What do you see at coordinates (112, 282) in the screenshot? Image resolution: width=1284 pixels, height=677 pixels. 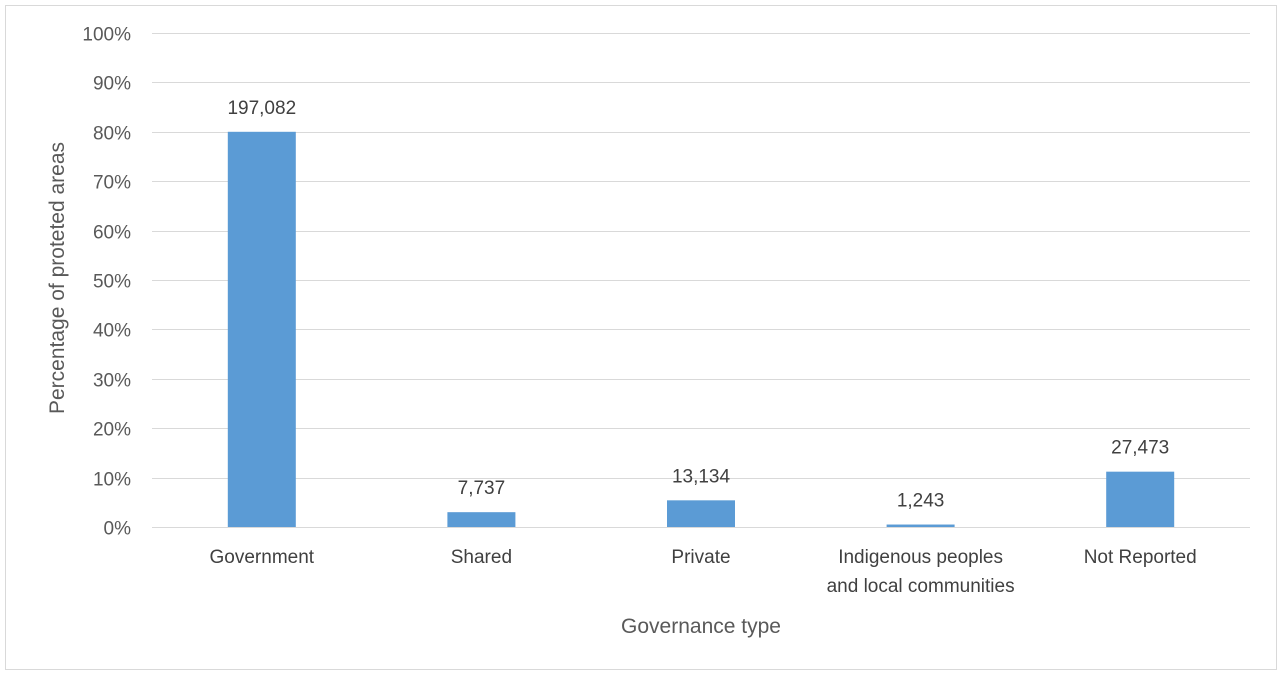 I see `y-tick-label: 50%` at bounding box center [112, 282].